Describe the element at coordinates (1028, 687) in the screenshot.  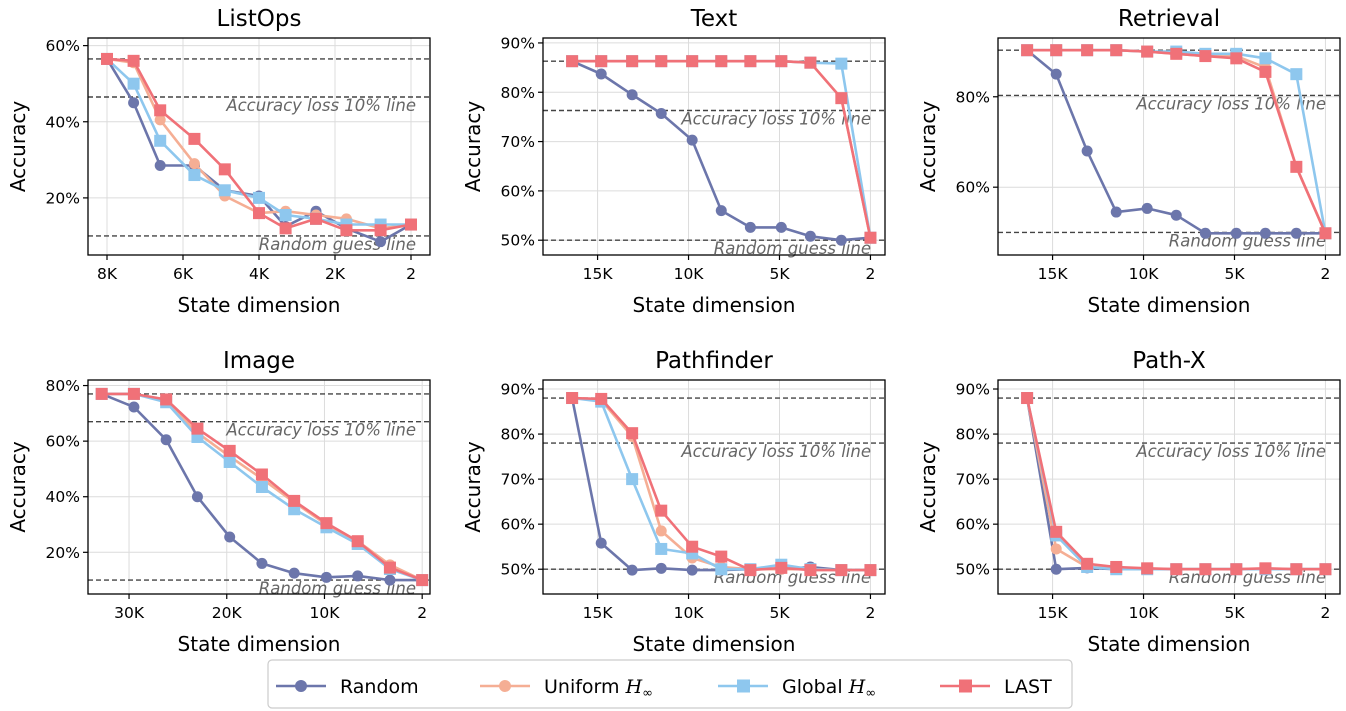
I see `legend-label: LAST` at that location.